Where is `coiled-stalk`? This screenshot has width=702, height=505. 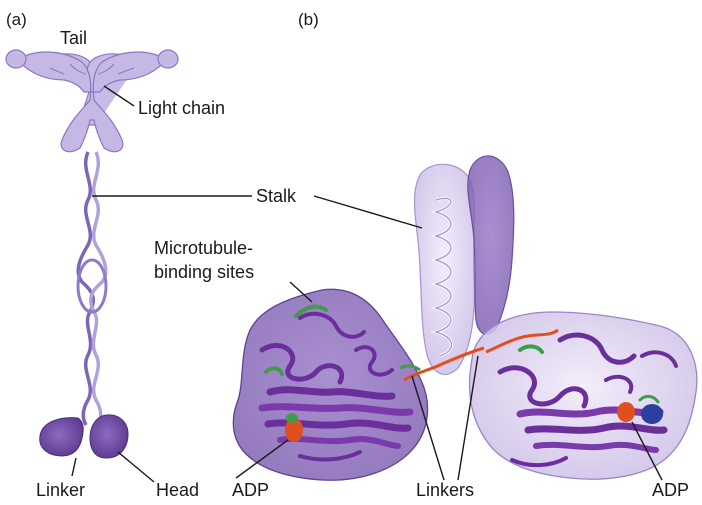
coiled-stalk is located at coordinates (92, 288).